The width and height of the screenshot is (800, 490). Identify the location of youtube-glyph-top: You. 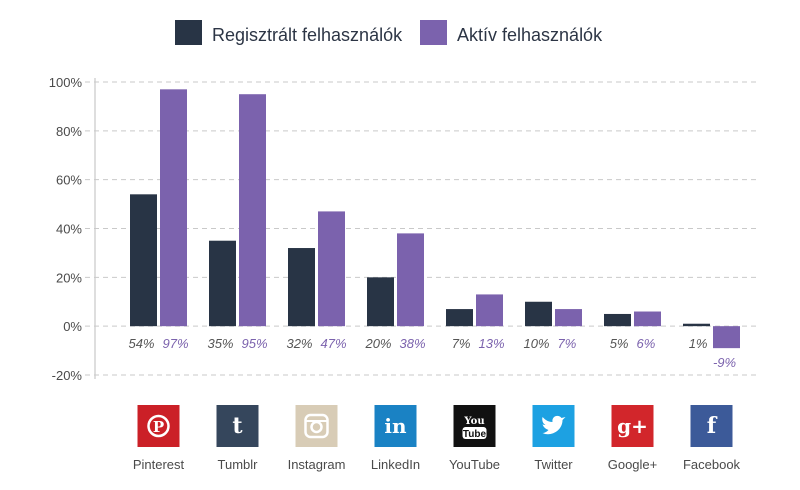
(473, 421).